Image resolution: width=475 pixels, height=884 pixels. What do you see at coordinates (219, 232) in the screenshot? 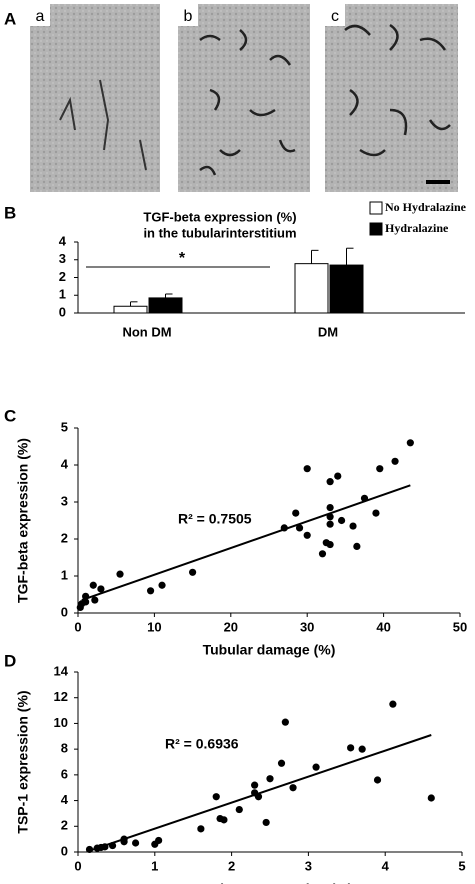
I see `chart-subtitle: in the tubularinterstitium` at bounding box center [219, 232].